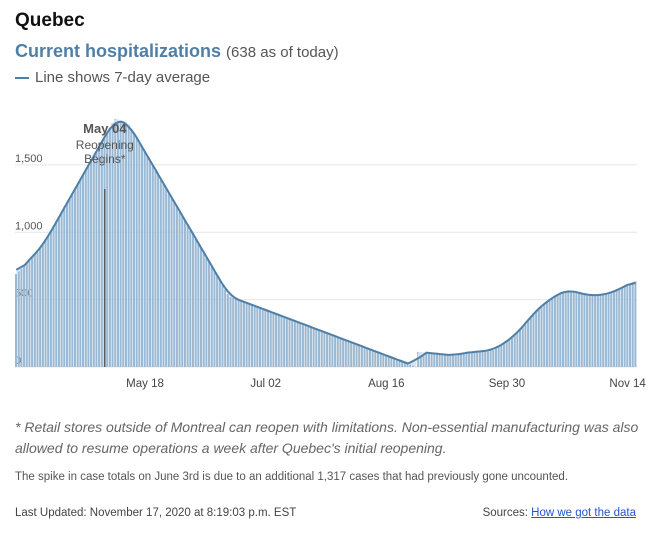 This screenshot has width=650, height=537. I want to click on x-tick-label: Nov 14, so click(627, 384).